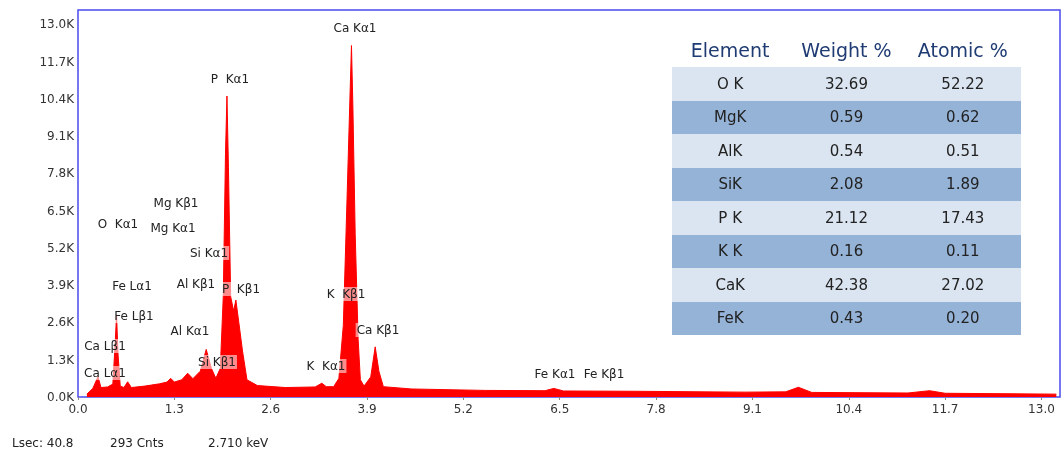 This screenshot has height=457, width=1063. Describe the element at coordinates (730, 284) in the screenshot. I see `annotation: CaK` at that location.